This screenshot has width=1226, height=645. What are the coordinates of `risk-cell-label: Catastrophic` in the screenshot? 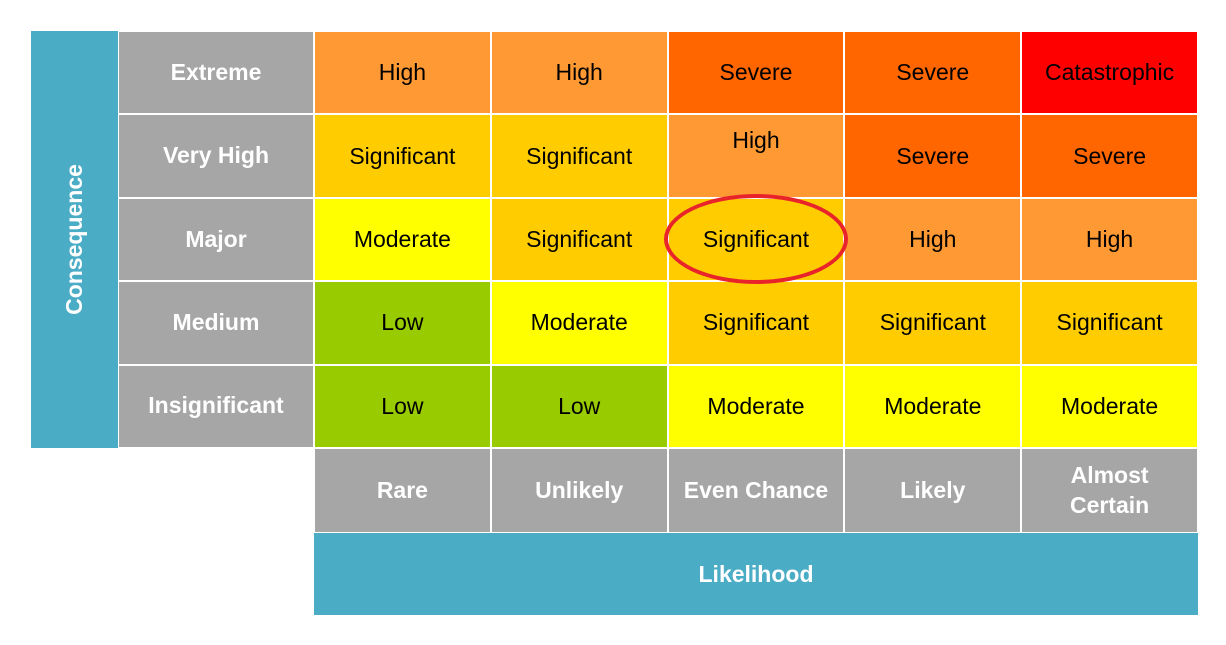 It's located at (1110, 72).